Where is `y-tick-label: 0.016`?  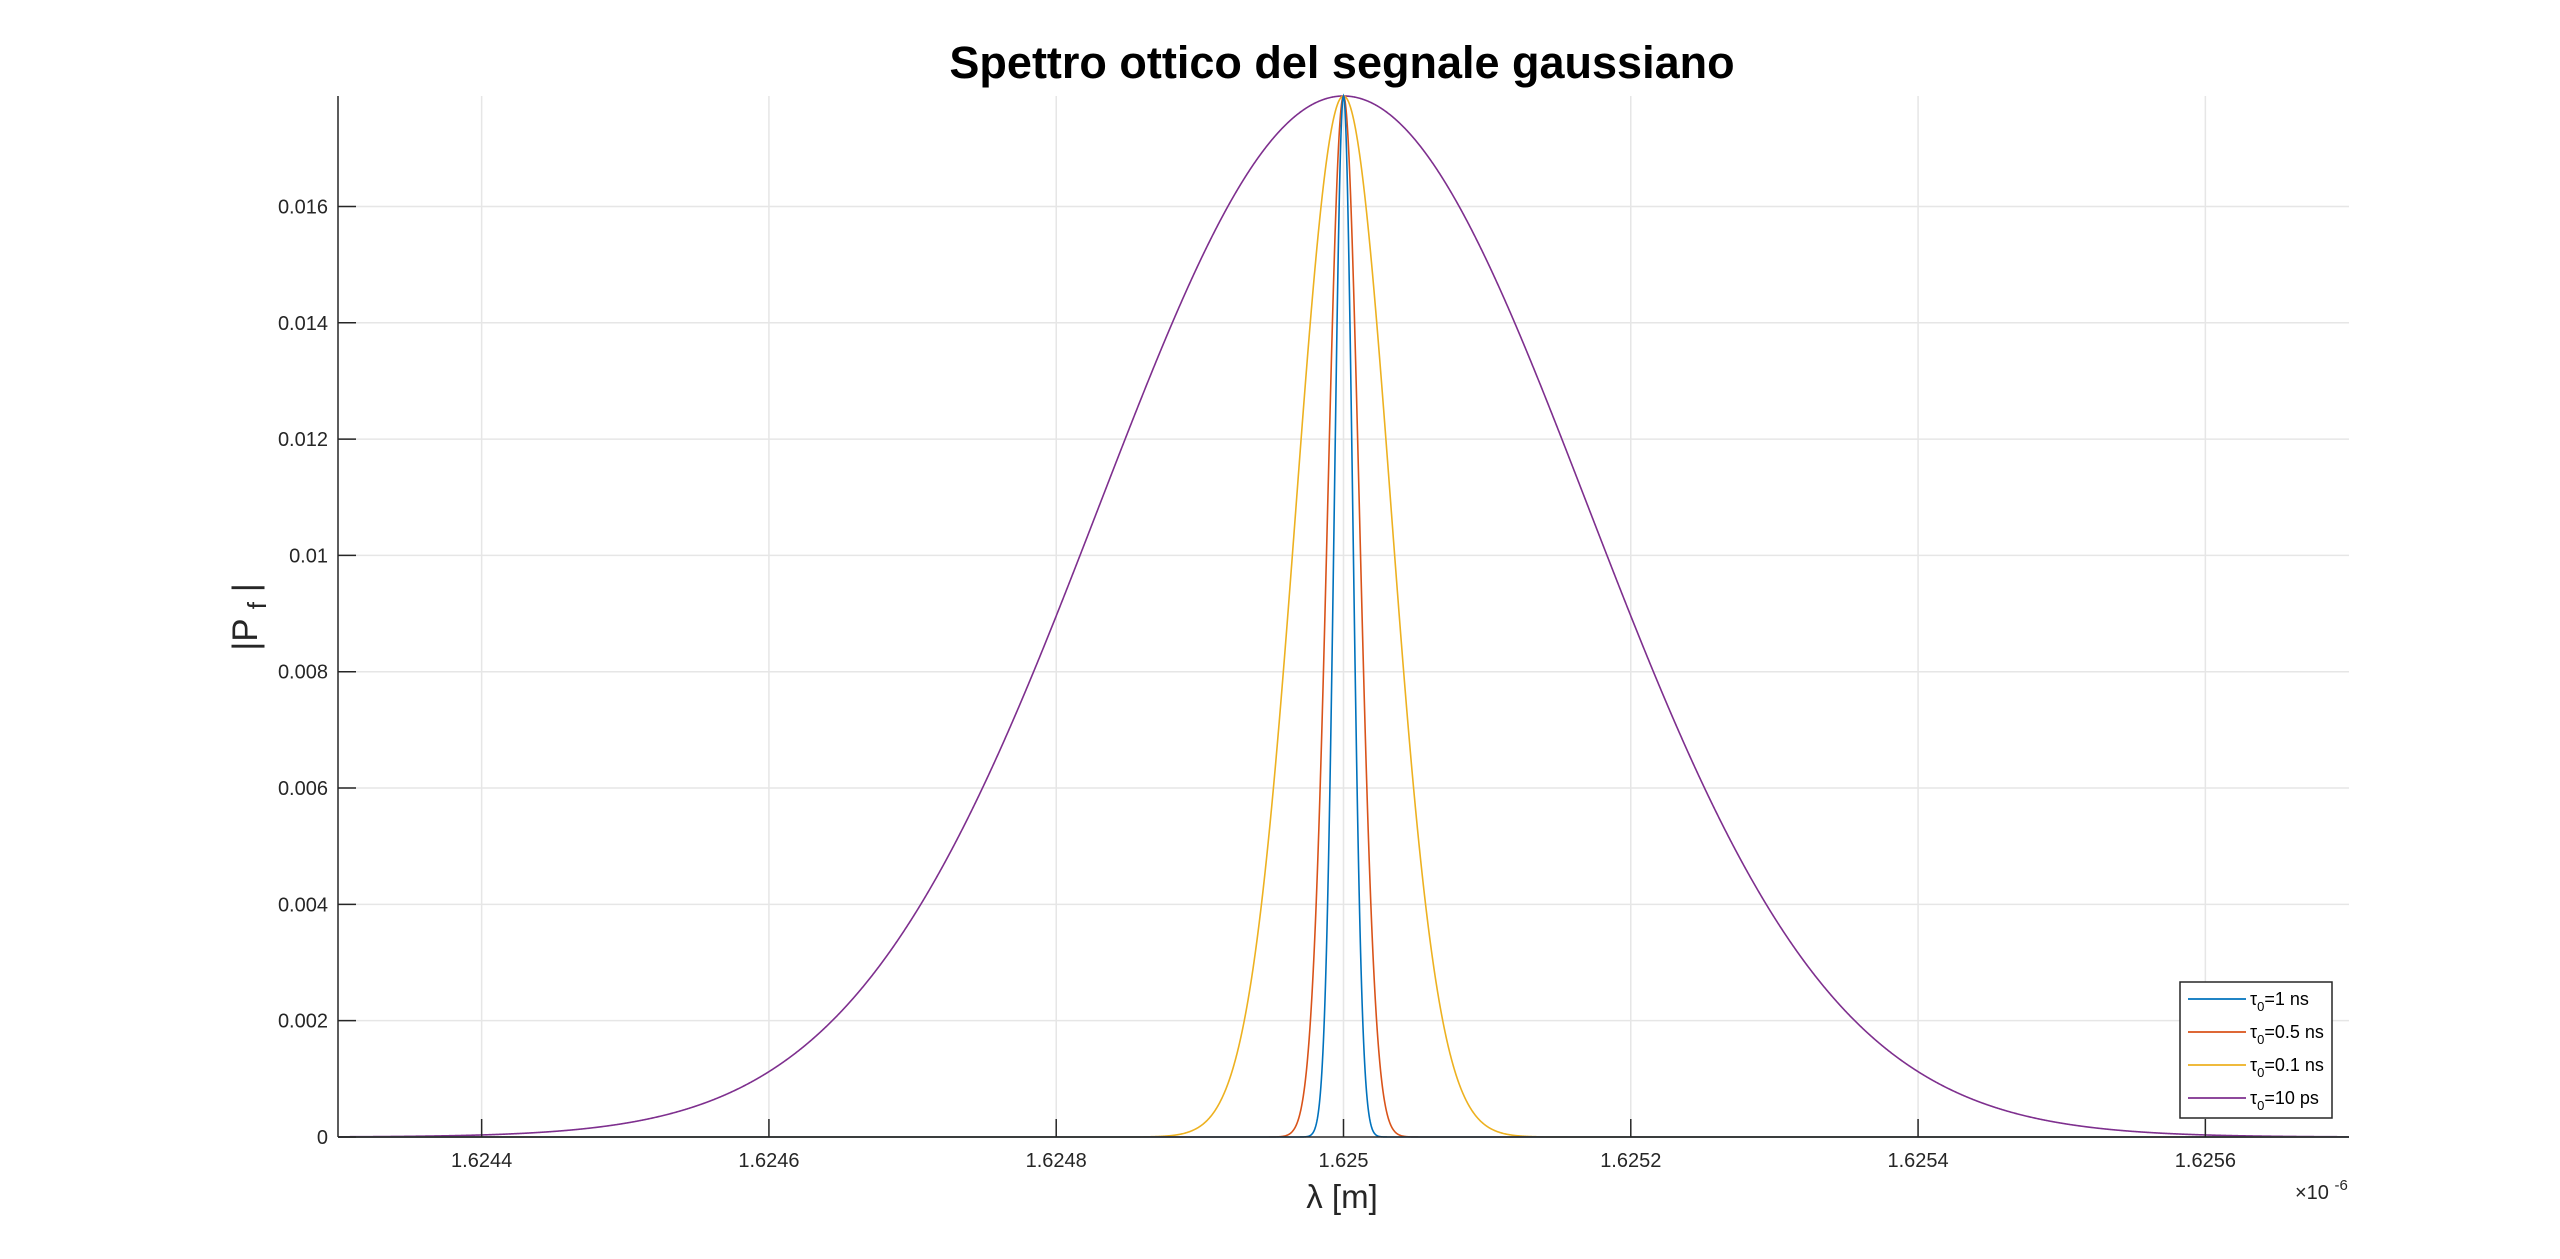 y-tick-label: 0.016 is located at coordinates (303, 207).